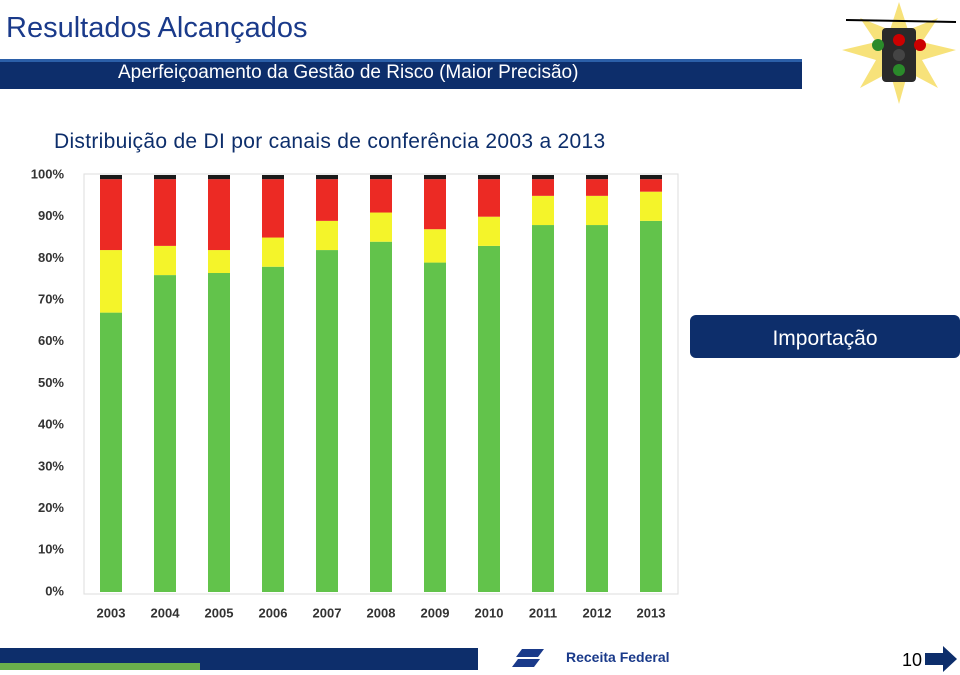 This screenshot has width=960, height=675. What do you see at coordinates (543, 612) in the screenshot?
I see `x-tick-label: 2011` at bounding box center [543, 612].